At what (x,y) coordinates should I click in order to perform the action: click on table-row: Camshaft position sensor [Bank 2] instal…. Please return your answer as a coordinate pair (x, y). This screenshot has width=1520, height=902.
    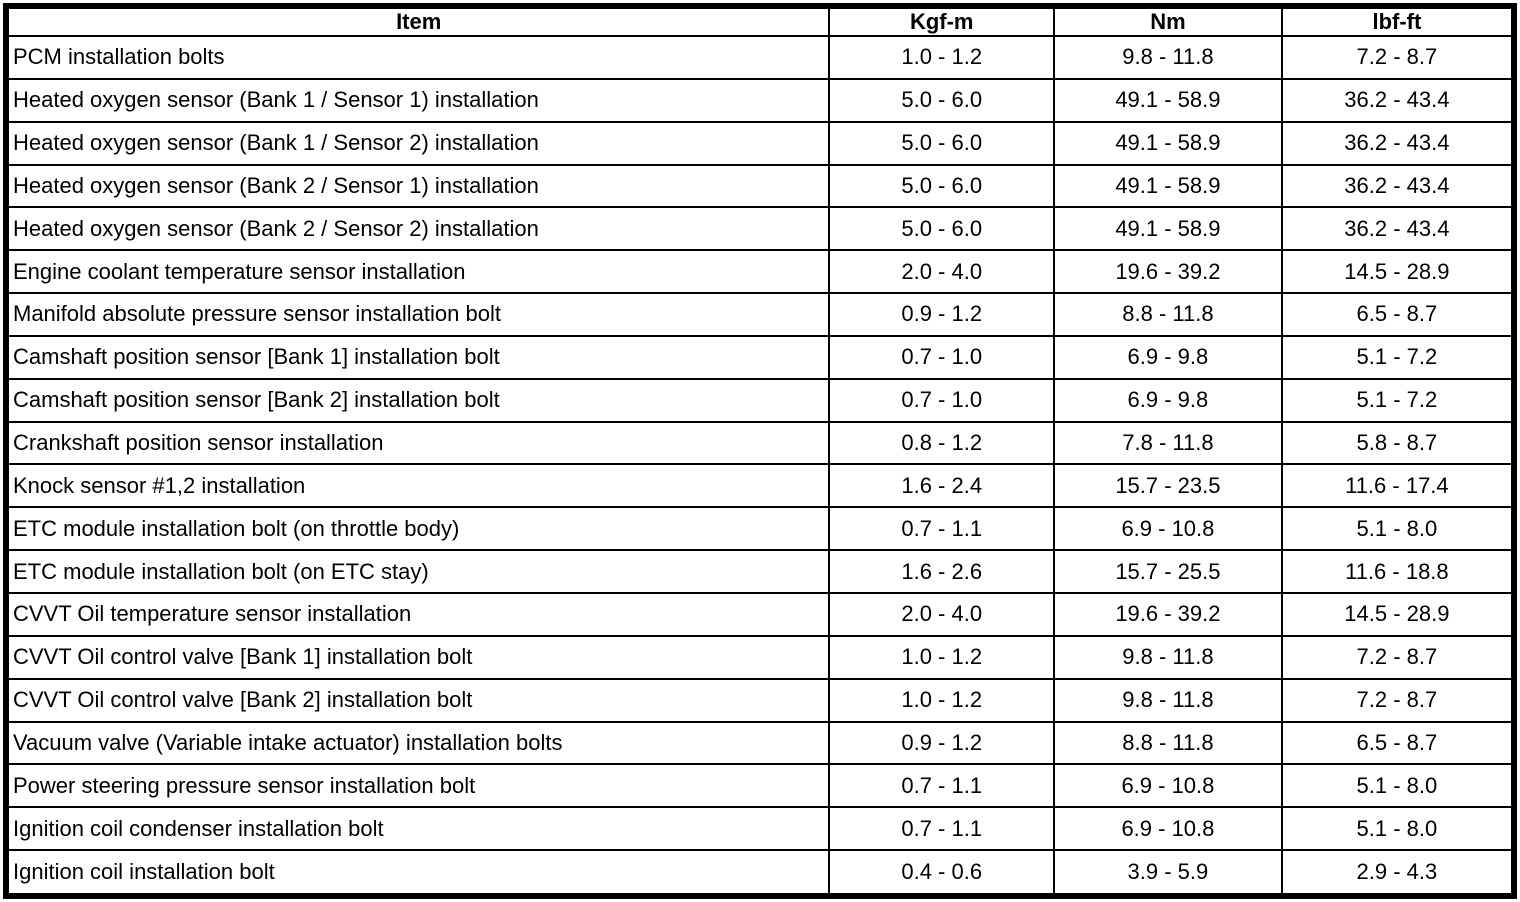
    Looking at the image, I should click on (760, 400).